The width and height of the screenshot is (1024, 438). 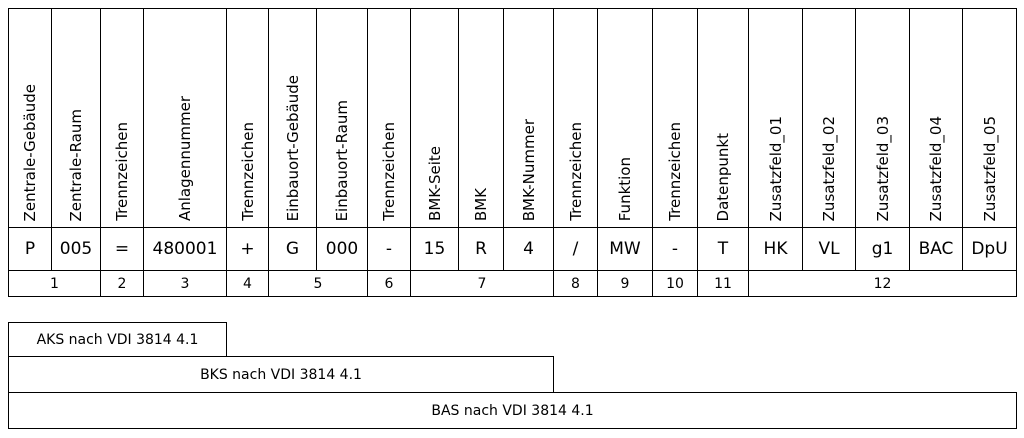 What do you see at coordinates (829, 168) in the screenshot?
I see `header-cell-text: Zusatzfeld_02` at bounding box center [829, 168].